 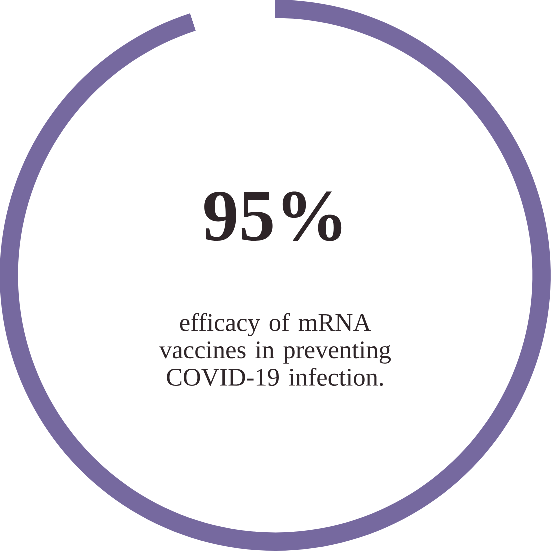 What do you see at coordinates (276, 349) in the screenshot?
I see `text: efficacy of mRNA vaccines in preventing COVID-19 infection.` at bounding box center [276, 349].